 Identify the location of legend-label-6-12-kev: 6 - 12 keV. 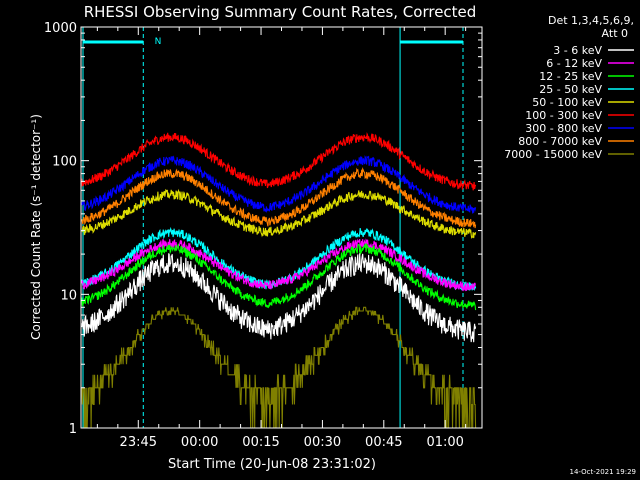
(574, 63).